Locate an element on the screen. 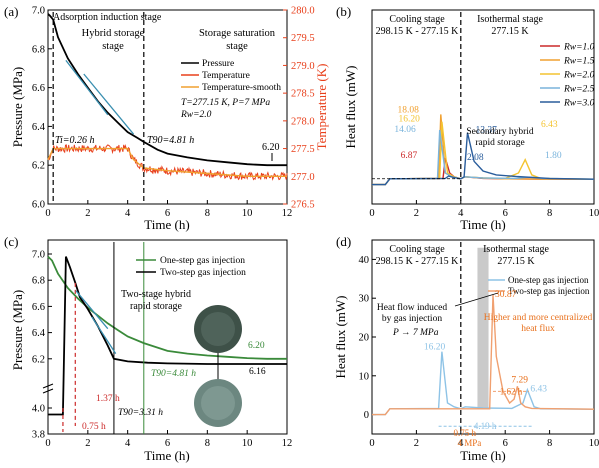 Image resolution: width=599 pixels, height=468 pixels. legend-b-label: Rw=1.5 is located at coordinates (579, 62).